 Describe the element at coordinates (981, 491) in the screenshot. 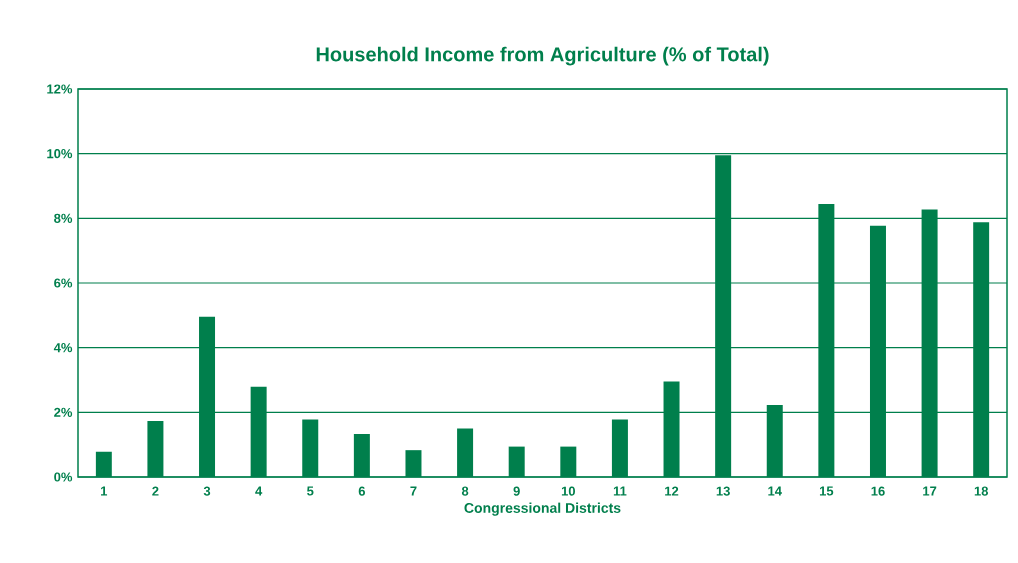

I see `x-tick-label: 18` at that location.